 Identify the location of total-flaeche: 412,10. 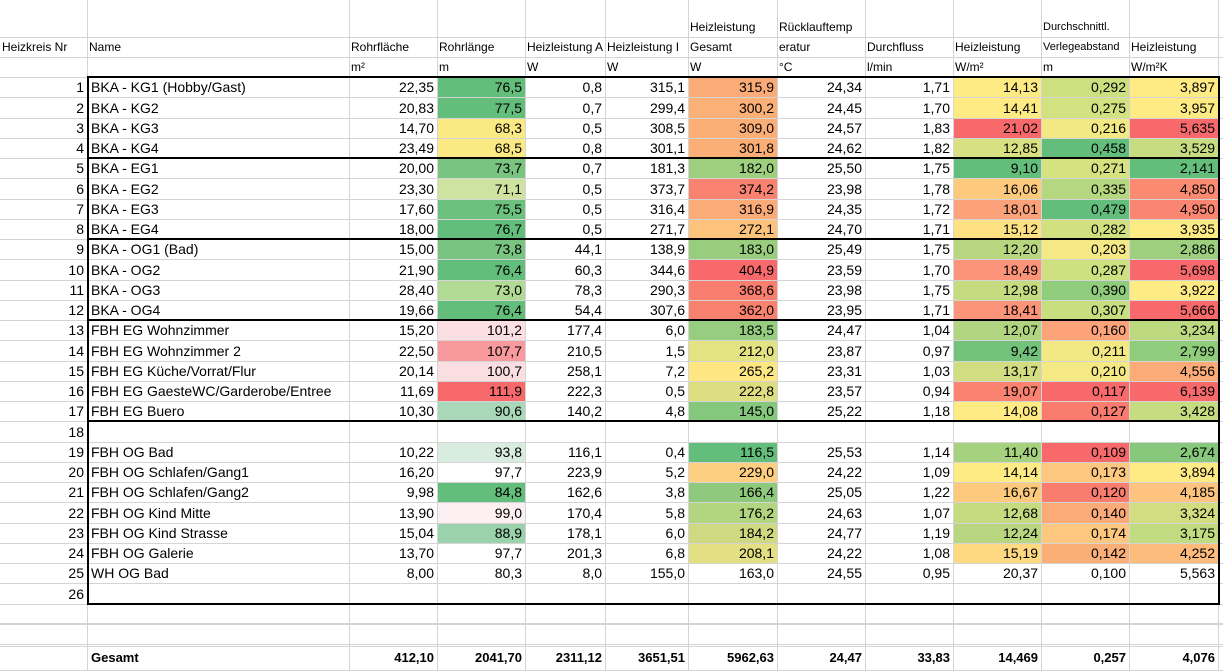
(414, 657).